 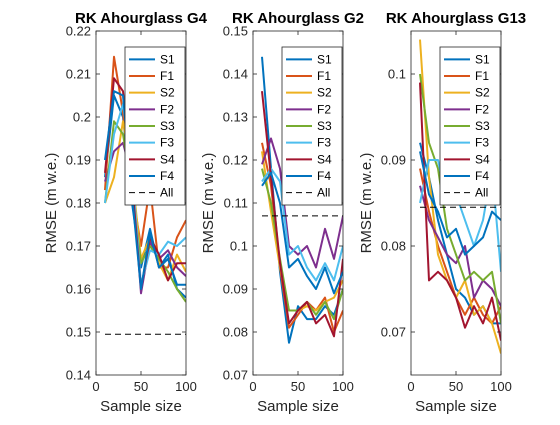 What do you see at coordinates (78, 74) in the screenshot?
I see `y-tick-label: 0.21` at bounding box center [78, 74].